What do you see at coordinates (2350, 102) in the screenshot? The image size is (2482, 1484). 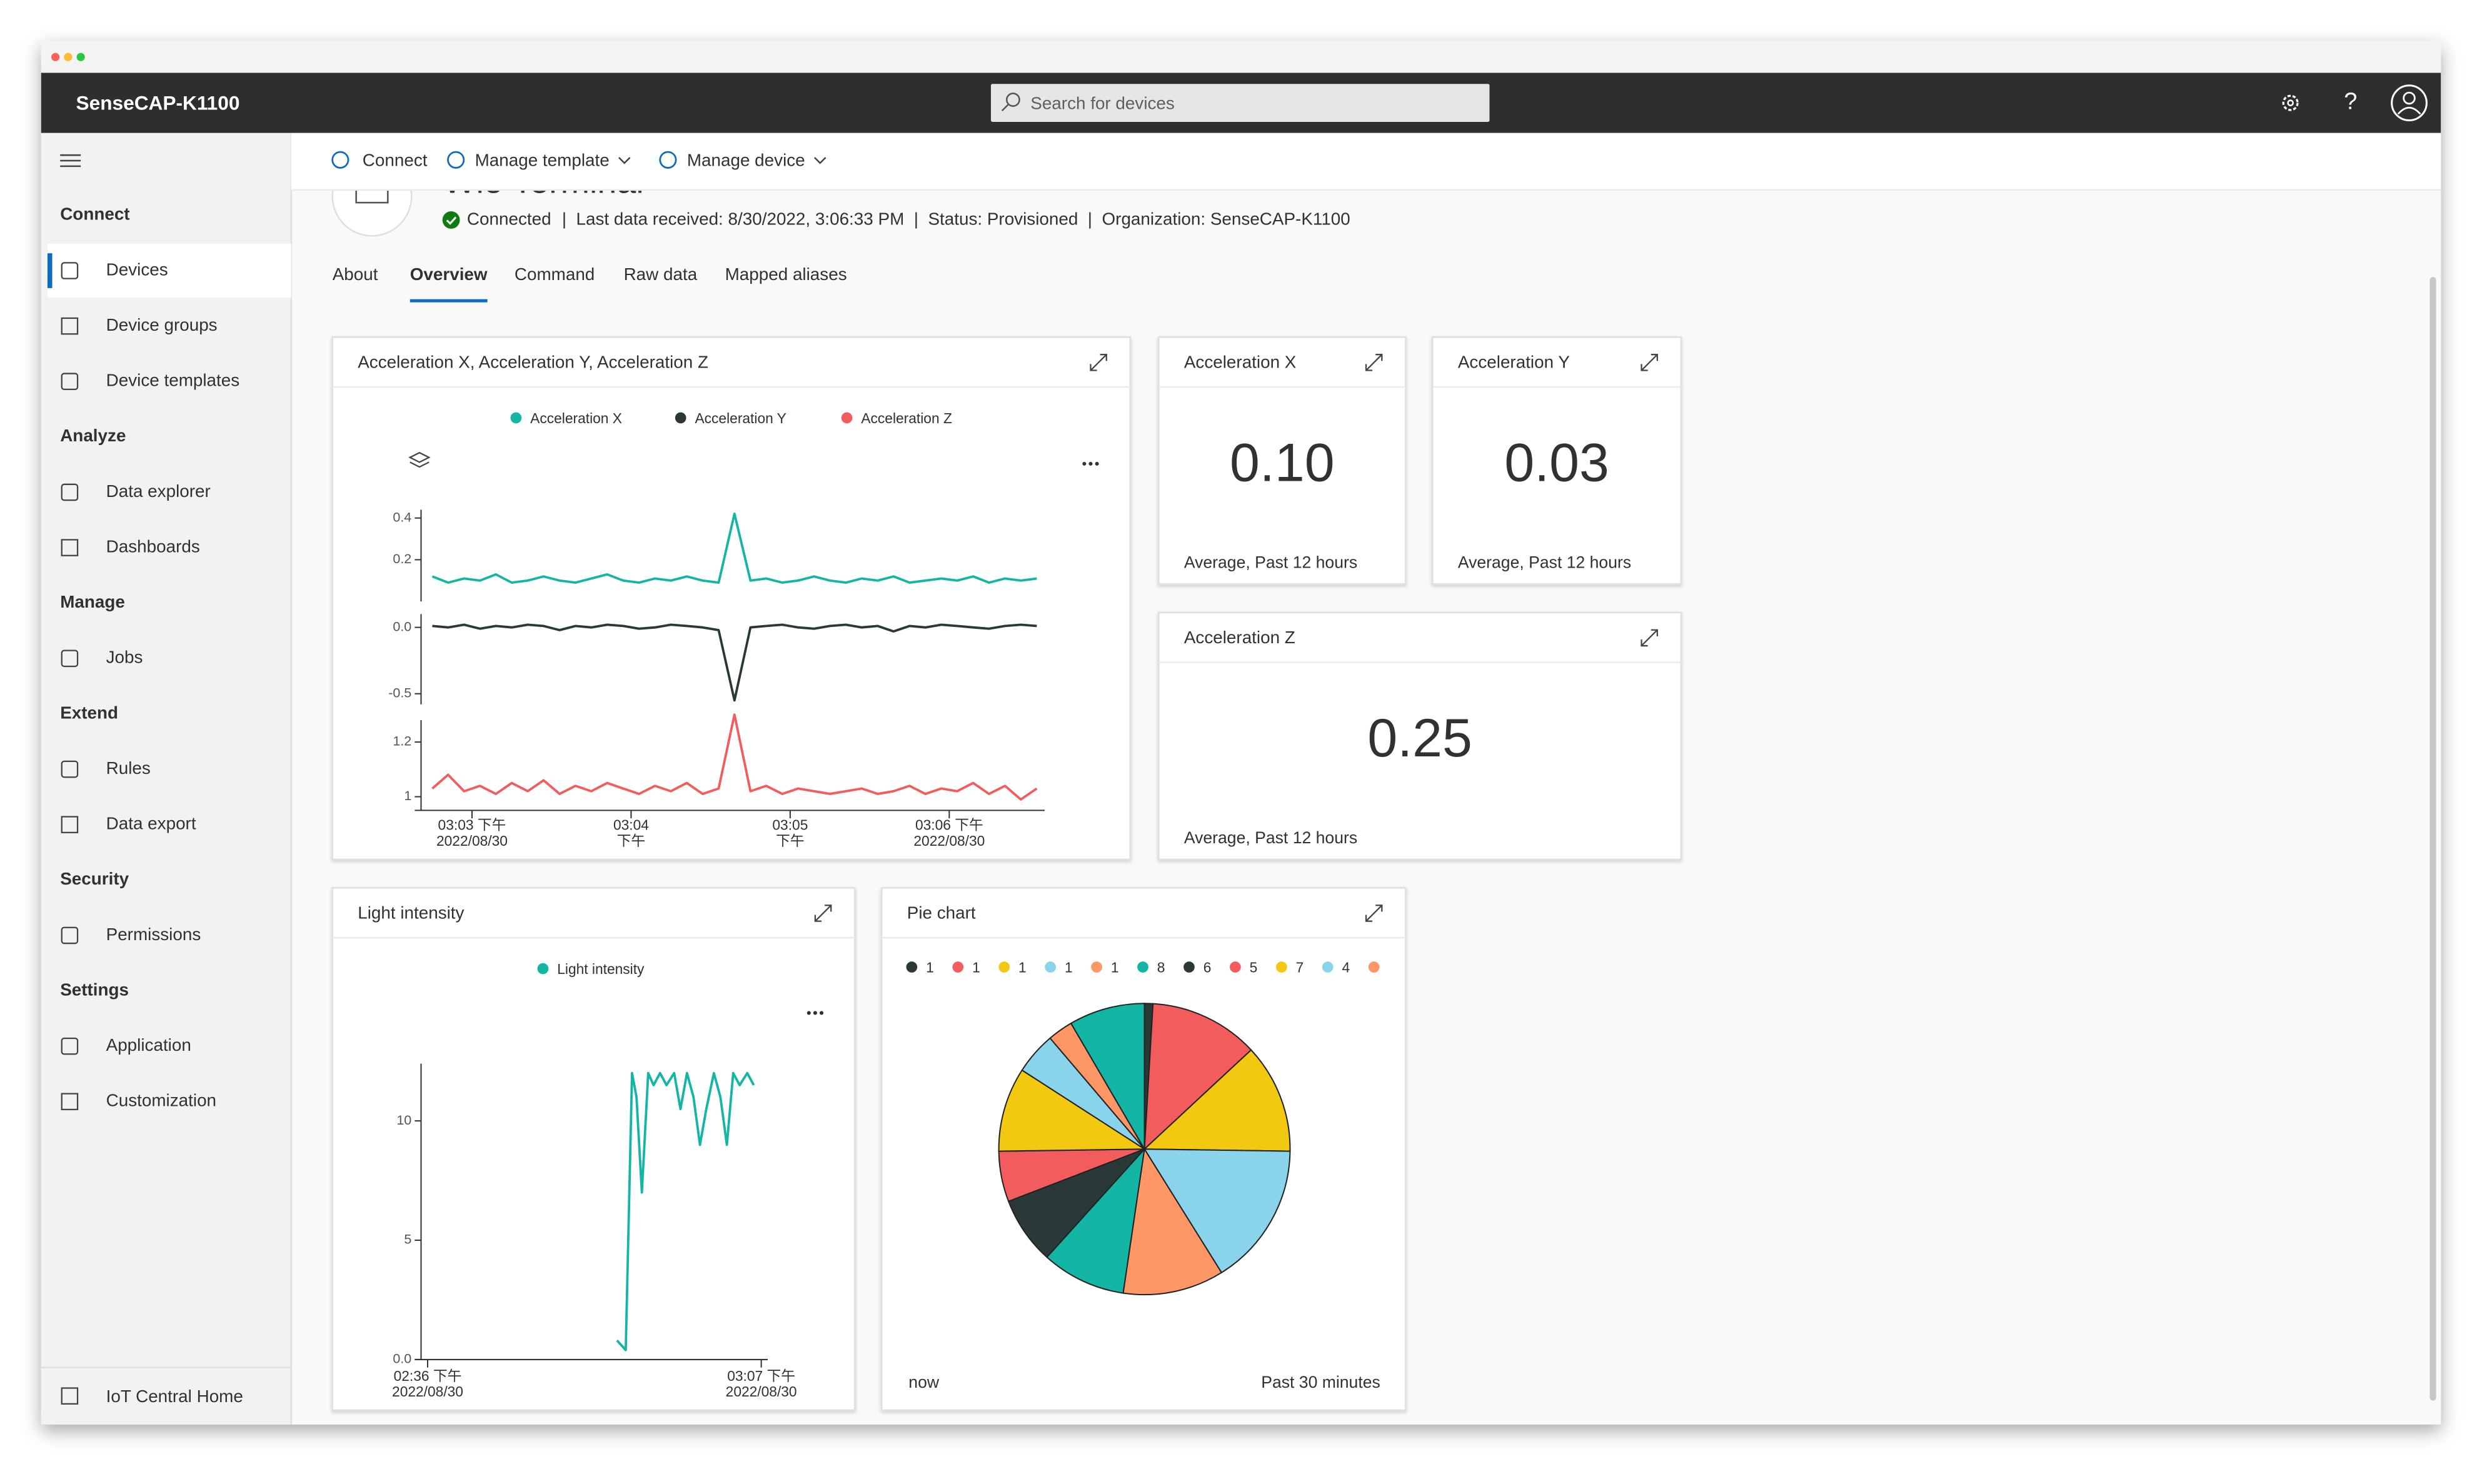 I see `help-icon: ?` at bounding box center [2350, 102].